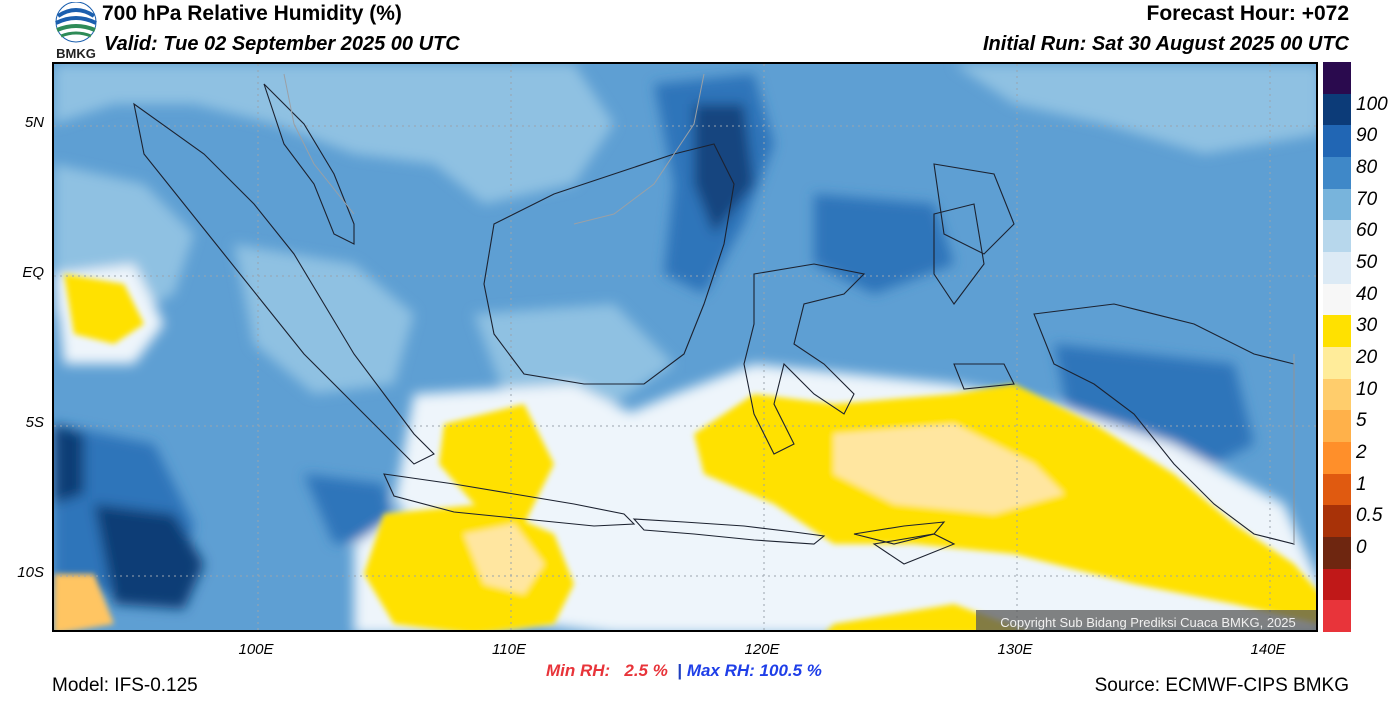 The height and width of the screenshot is (709, 1400). I want to click on colorbar-label: 90, so click(1367, 136).